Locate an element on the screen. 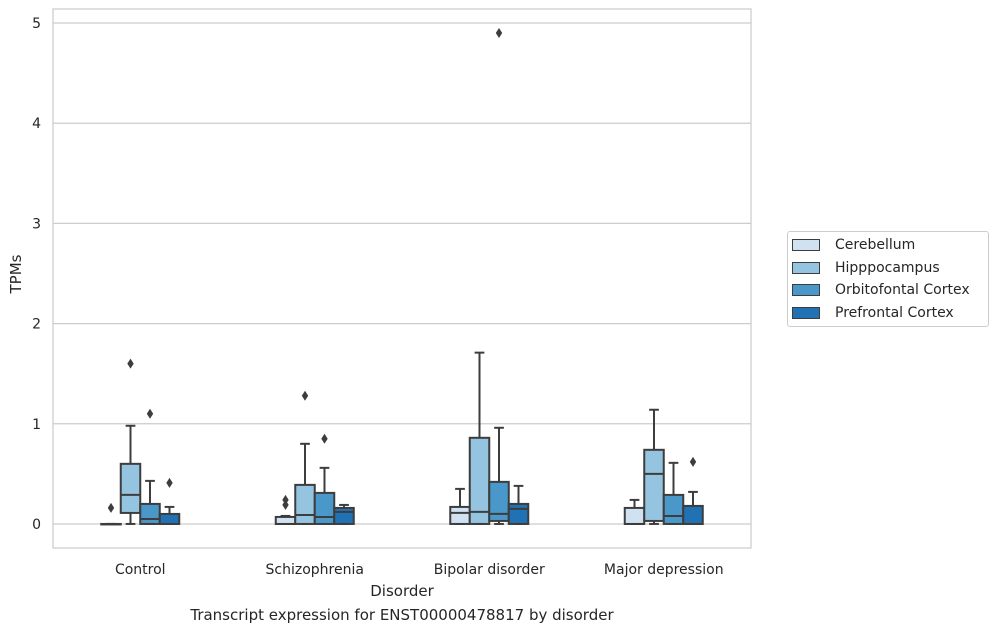 The height and width of the screenshot is (634, 999). y-tick-label: 2 is located at coordinates (36, 325).